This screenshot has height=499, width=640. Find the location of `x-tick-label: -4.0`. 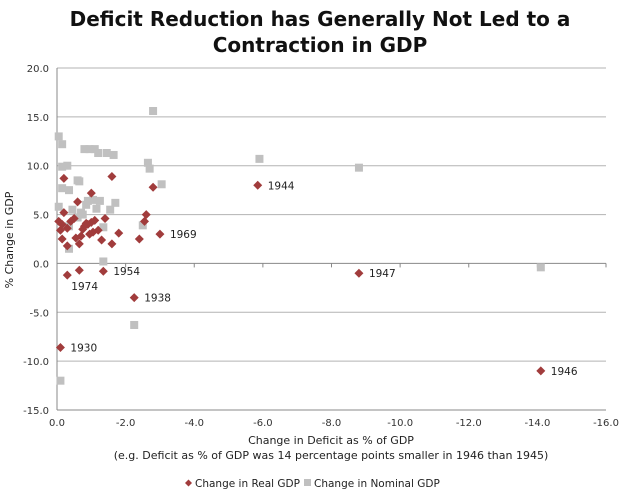

x-tick-label: -4.0 is located at coordinates (194, 423).